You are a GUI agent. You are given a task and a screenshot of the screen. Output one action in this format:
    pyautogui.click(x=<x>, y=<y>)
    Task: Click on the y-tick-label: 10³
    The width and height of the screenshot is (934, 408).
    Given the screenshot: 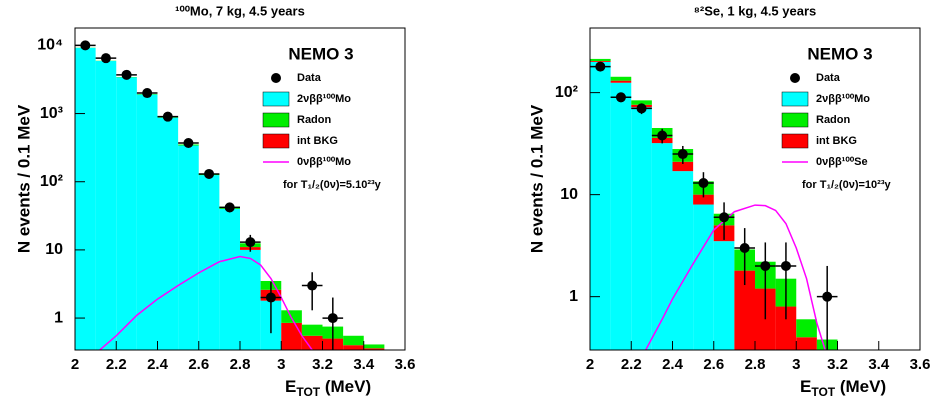 What is the action you would take?
    pyautogui.click(x=51, y=113)
    